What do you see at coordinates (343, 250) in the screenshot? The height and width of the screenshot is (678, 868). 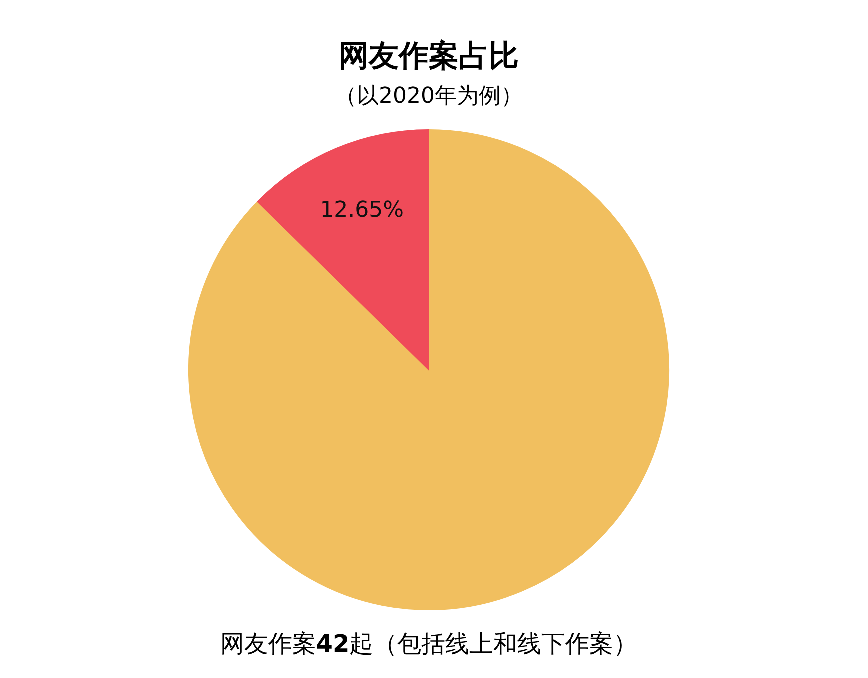 I see `pie-slice` at bounding box center [343, 250].